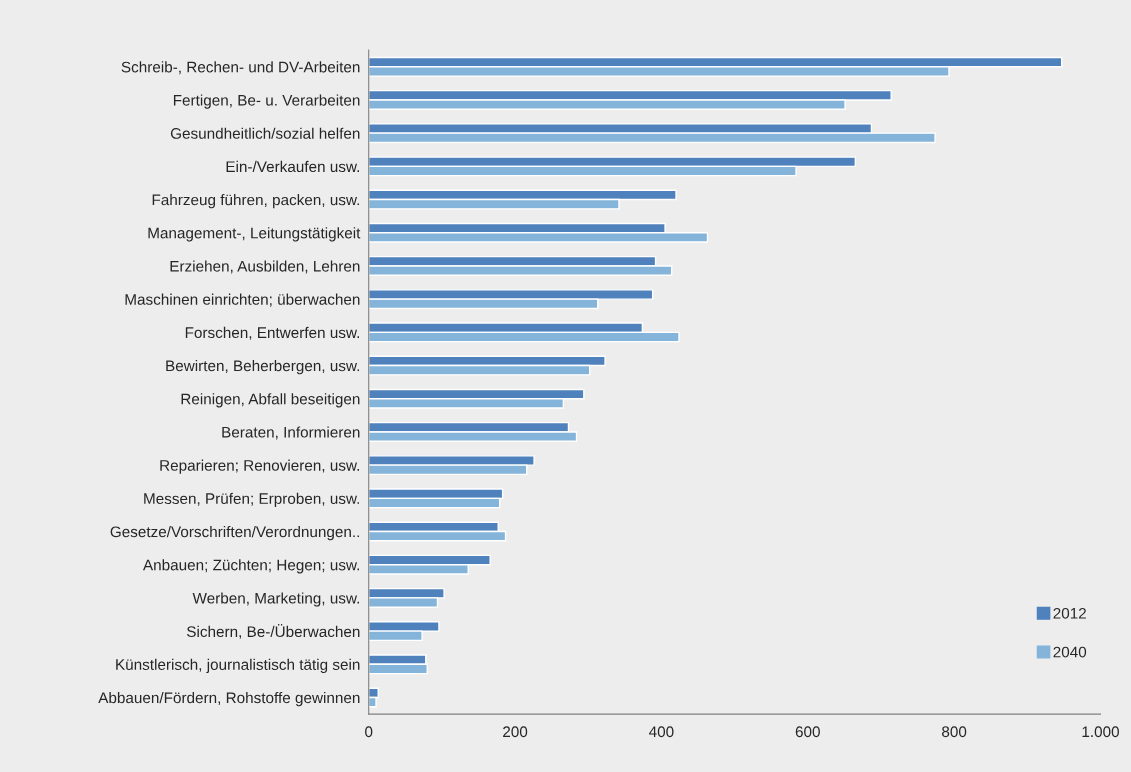  Describe the element at coordinates (292, 166) in the screenshot. I see `y-tick-label: Ein-/Verkaufen usw.` at that location.